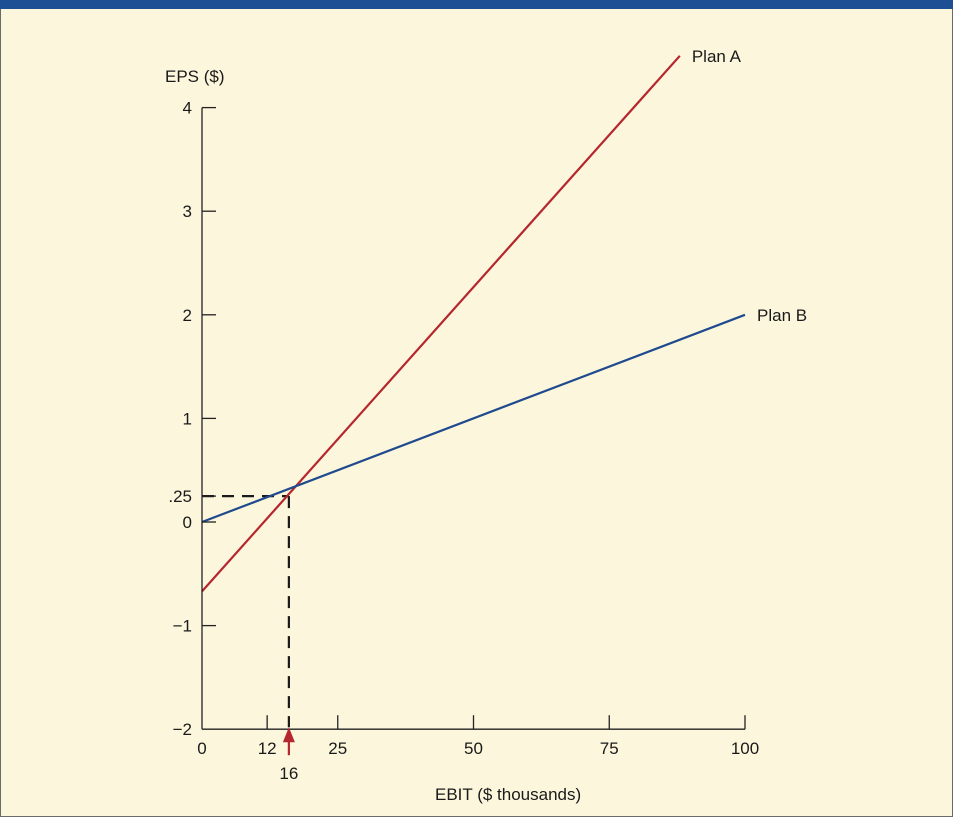  What do you see at coordinates (201, 748) in the screenshot?
I see `x-tick-label: 0` at bounding box center [201, 748].